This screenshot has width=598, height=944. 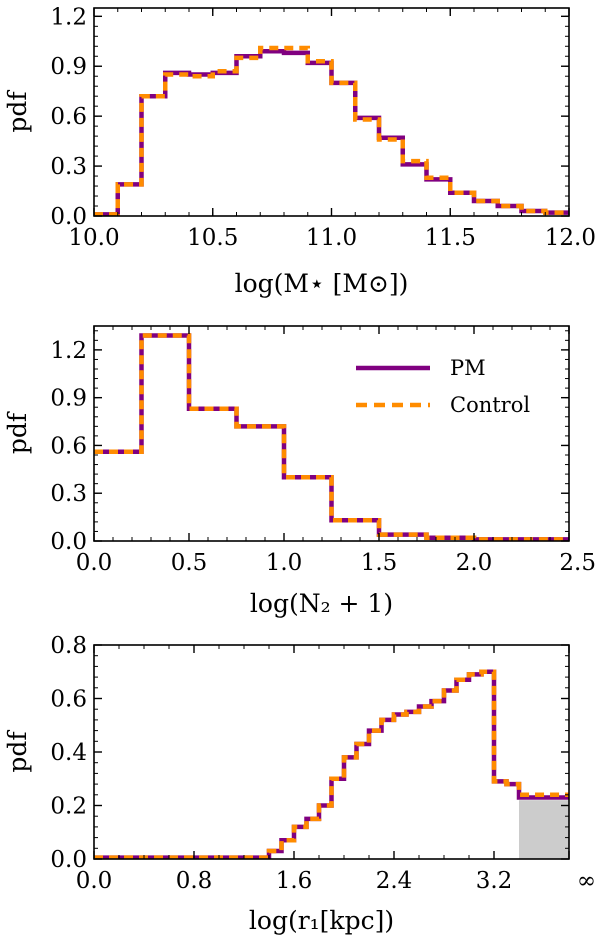 What do you see at coordinates (321, 920) in the screenshot?
I see `x-axis-label: log(r₁[kpc])` at bounding box center [321, 920].